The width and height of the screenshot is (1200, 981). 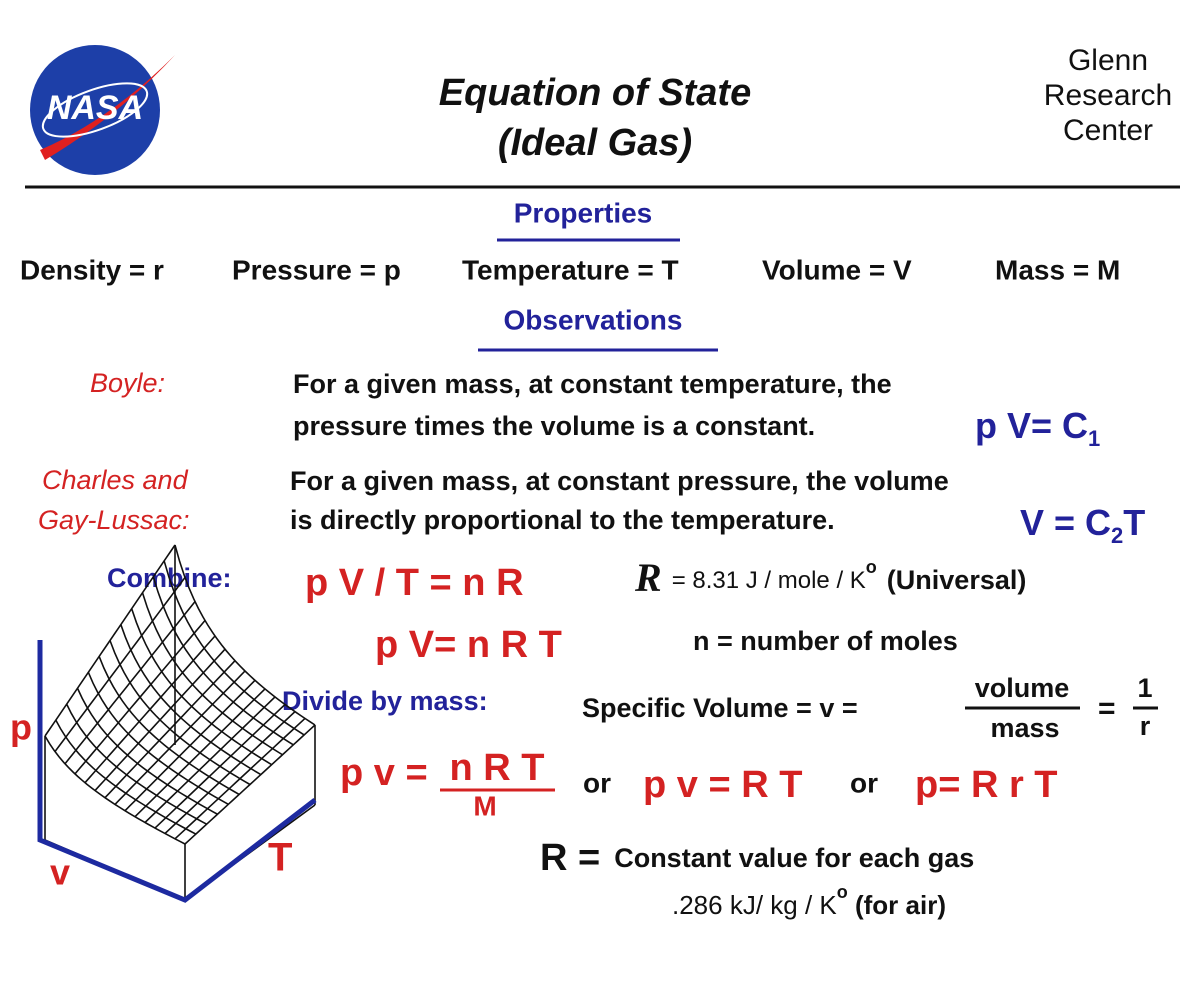 I want to click on logo-swoosh, so click(x=107, y=107).